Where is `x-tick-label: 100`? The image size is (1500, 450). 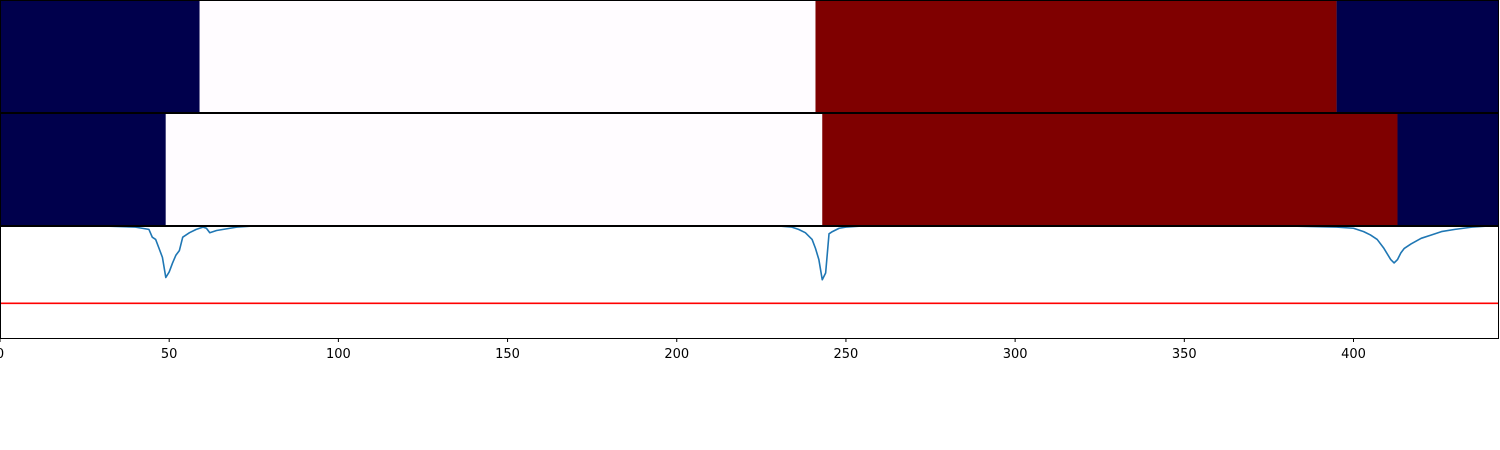 x-tick-label: 100 is located at coordinates (338, 354).